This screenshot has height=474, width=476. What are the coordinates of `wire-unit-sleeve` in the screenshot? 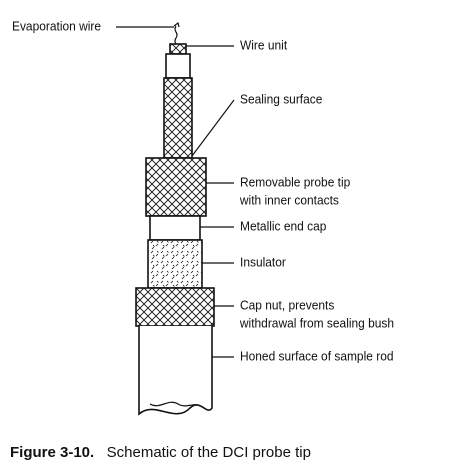 It's located at (178, 66).